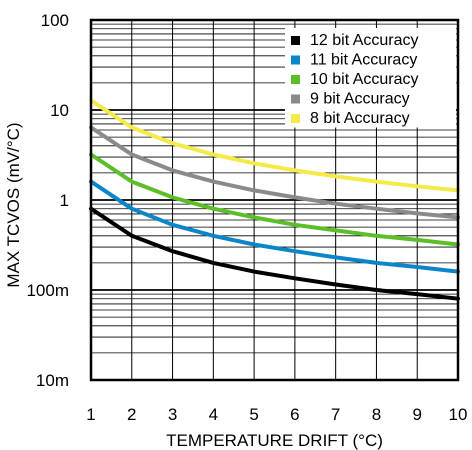  I want to click on legend-background, so click(370, 78).